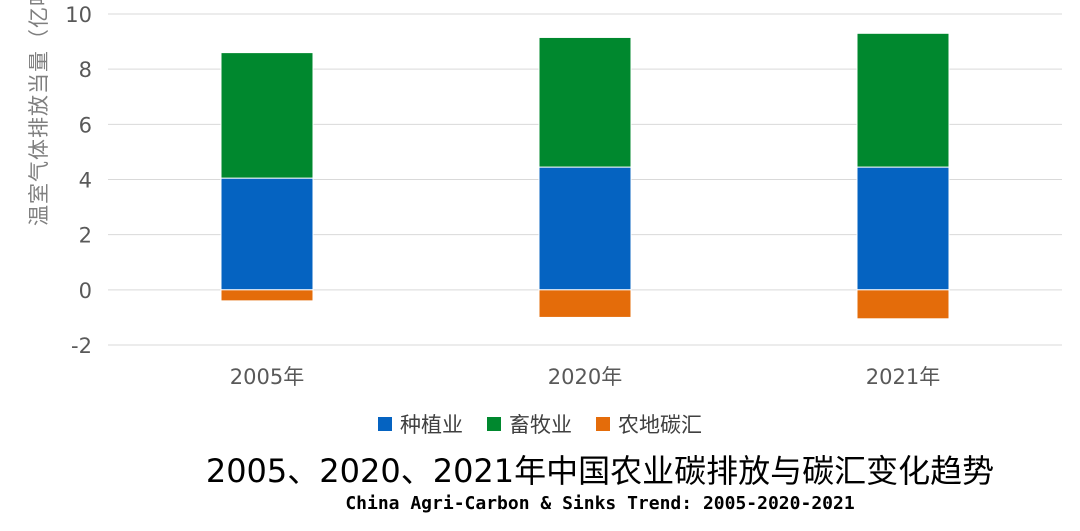 The height and width of the screenshot is (531, 1080). What do you see at coordinates (85, 70) in the screenshot?
I see `y-tick-label: 8` at bounding box center [85, 70].